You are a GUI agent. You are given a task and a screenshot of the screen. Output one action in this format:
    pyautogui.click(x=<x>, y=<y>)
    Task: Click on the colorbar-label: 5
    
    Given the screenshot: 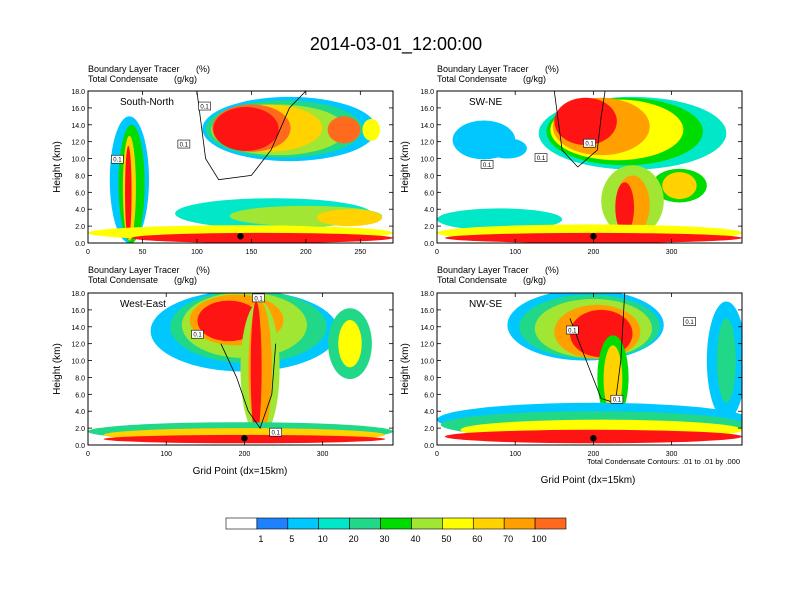 What is the action you would take?
    pyautogui.click(x=291, y=539)
    